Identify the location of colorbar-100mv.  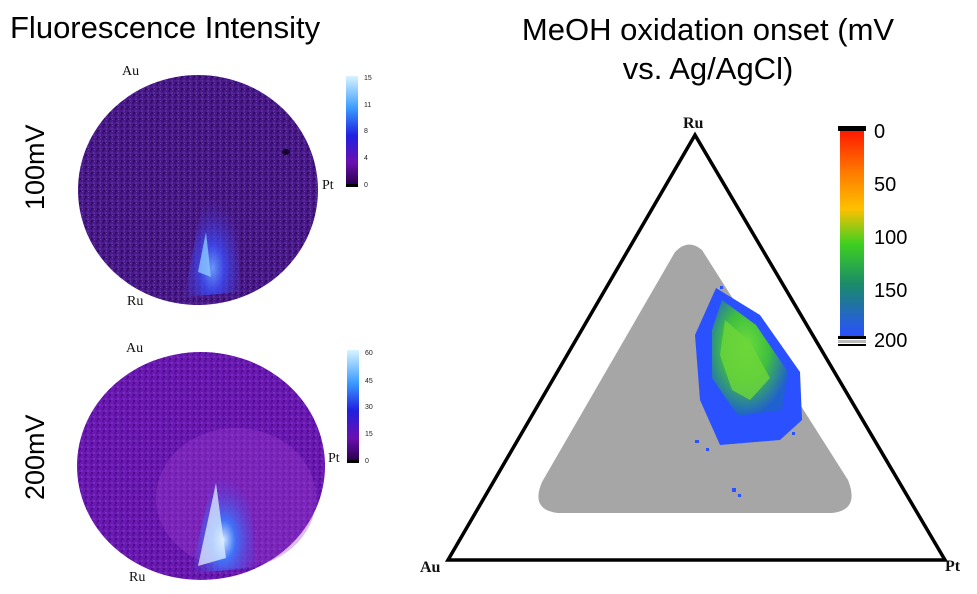
(352, 131).